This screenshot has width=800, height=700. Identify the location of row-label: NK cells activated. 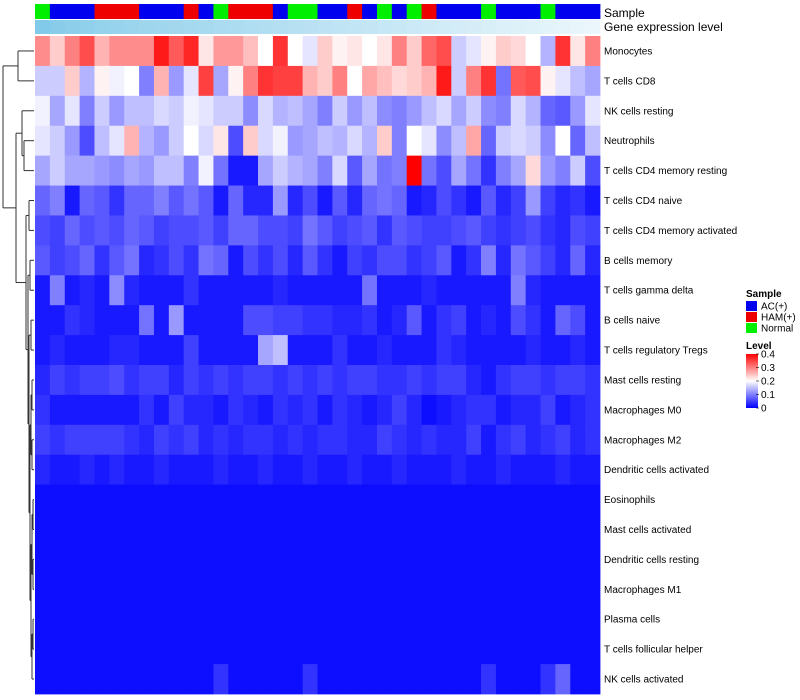
(643, 680).